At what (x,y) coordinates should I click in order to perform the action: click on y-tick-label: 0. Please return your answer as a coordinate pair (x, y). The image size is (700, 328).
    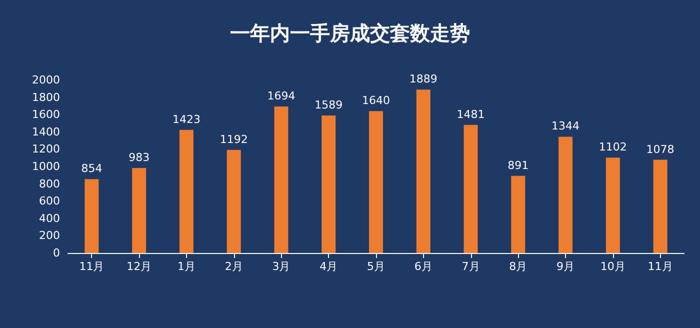
    Looking at the image, I should click on (56, 253).